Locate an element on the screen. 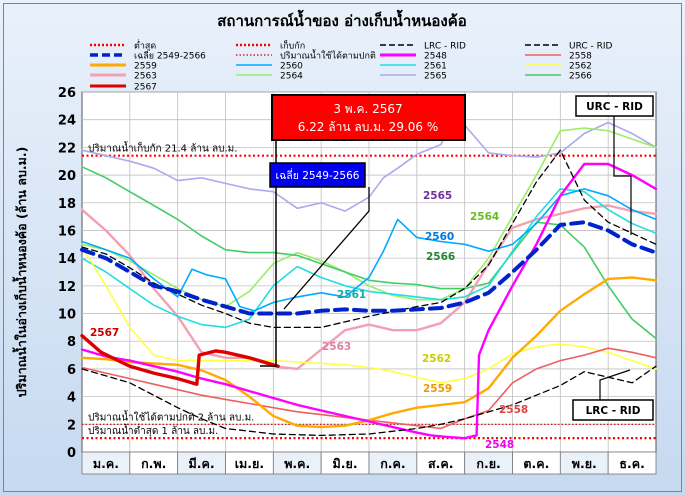  series-year-label: 2563 is located at coordinates (336, 347).